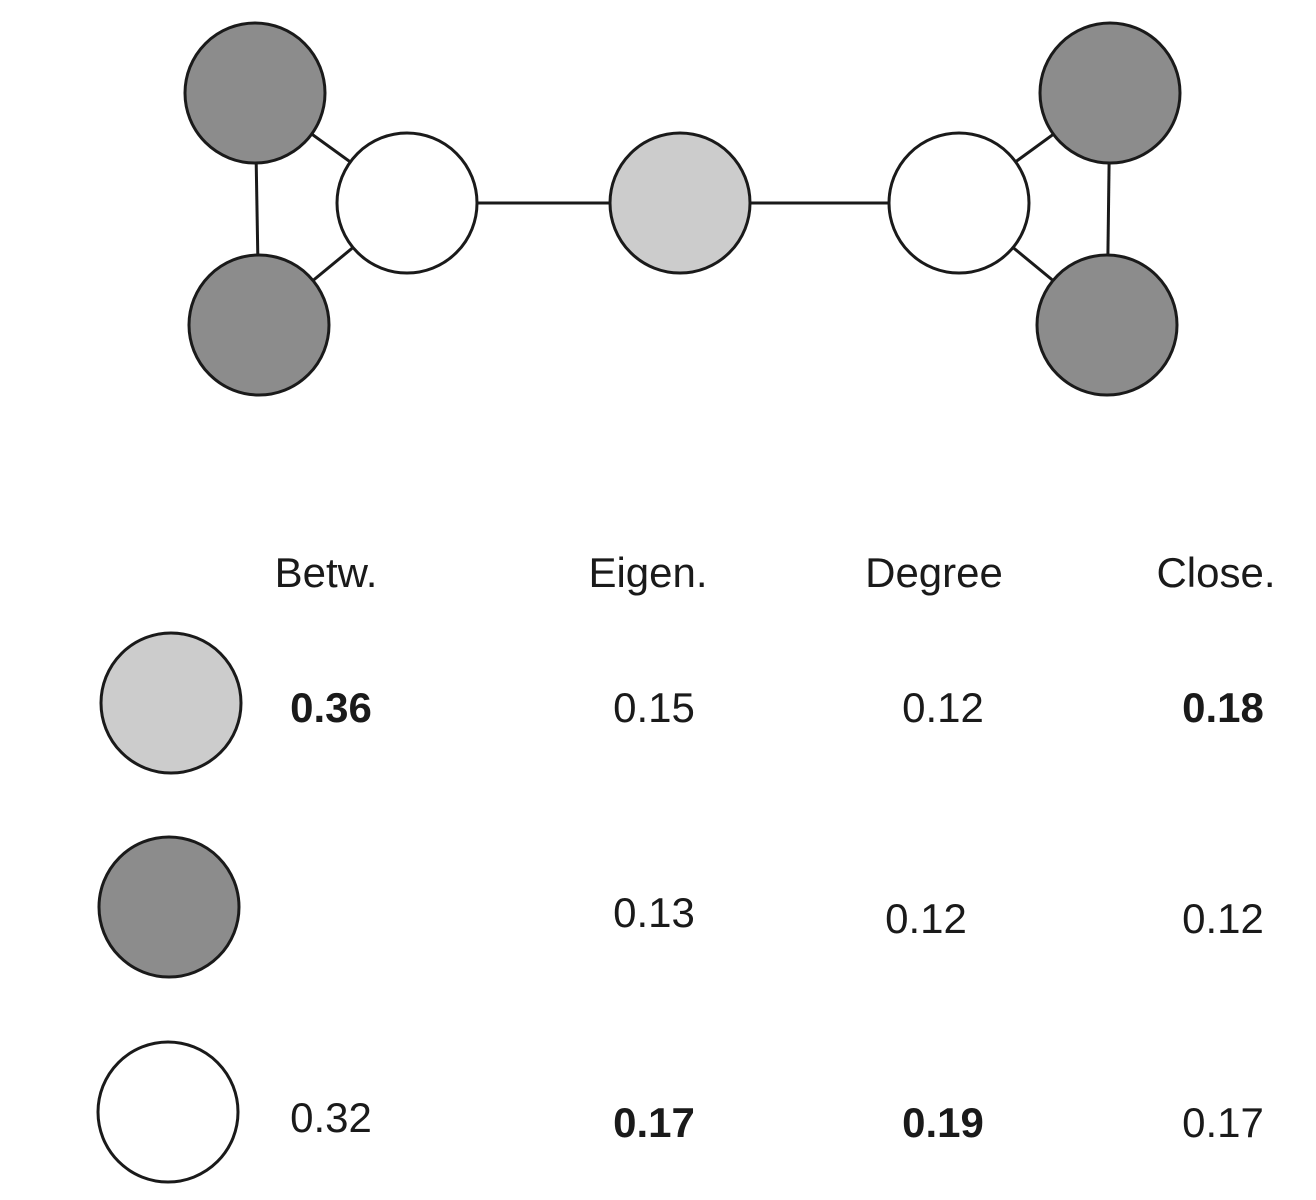 This screenshot has height=1200, width=1316. I want to click on node-right-bottom, so click(1107, 325).